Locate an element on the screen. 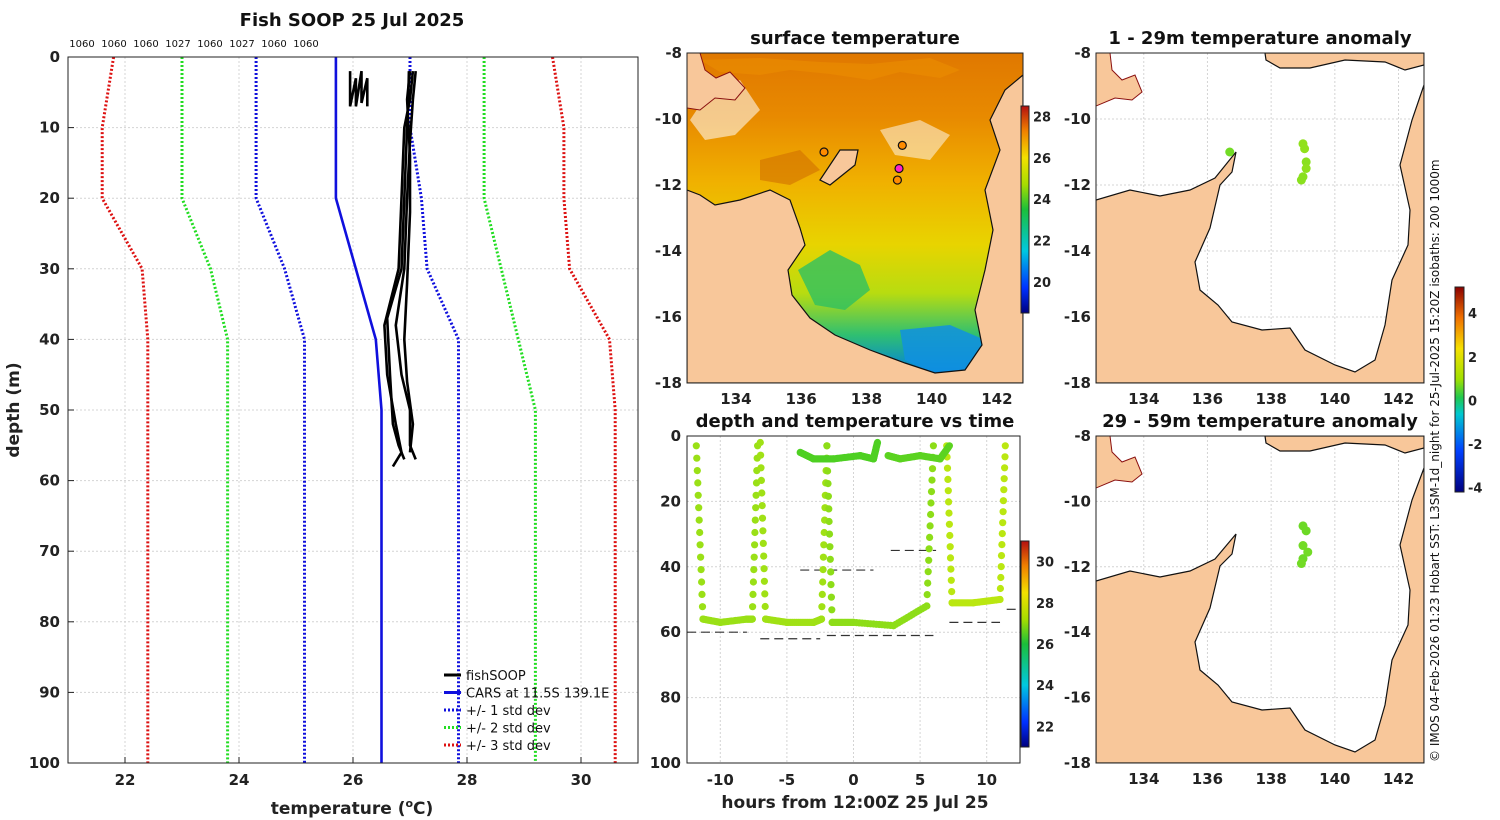 Image resolution: width=1500 pixels, height=820 pixels. time-colorbar-tick-label: 24 is located at coordinates (1045, 686).